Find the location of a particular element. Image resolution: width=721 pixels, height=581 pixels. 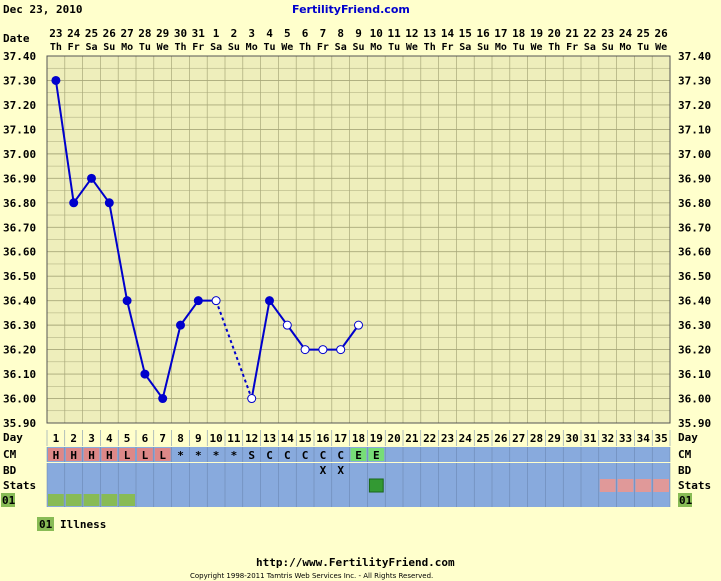

code-row-bg is located at coordinates (358, 500).